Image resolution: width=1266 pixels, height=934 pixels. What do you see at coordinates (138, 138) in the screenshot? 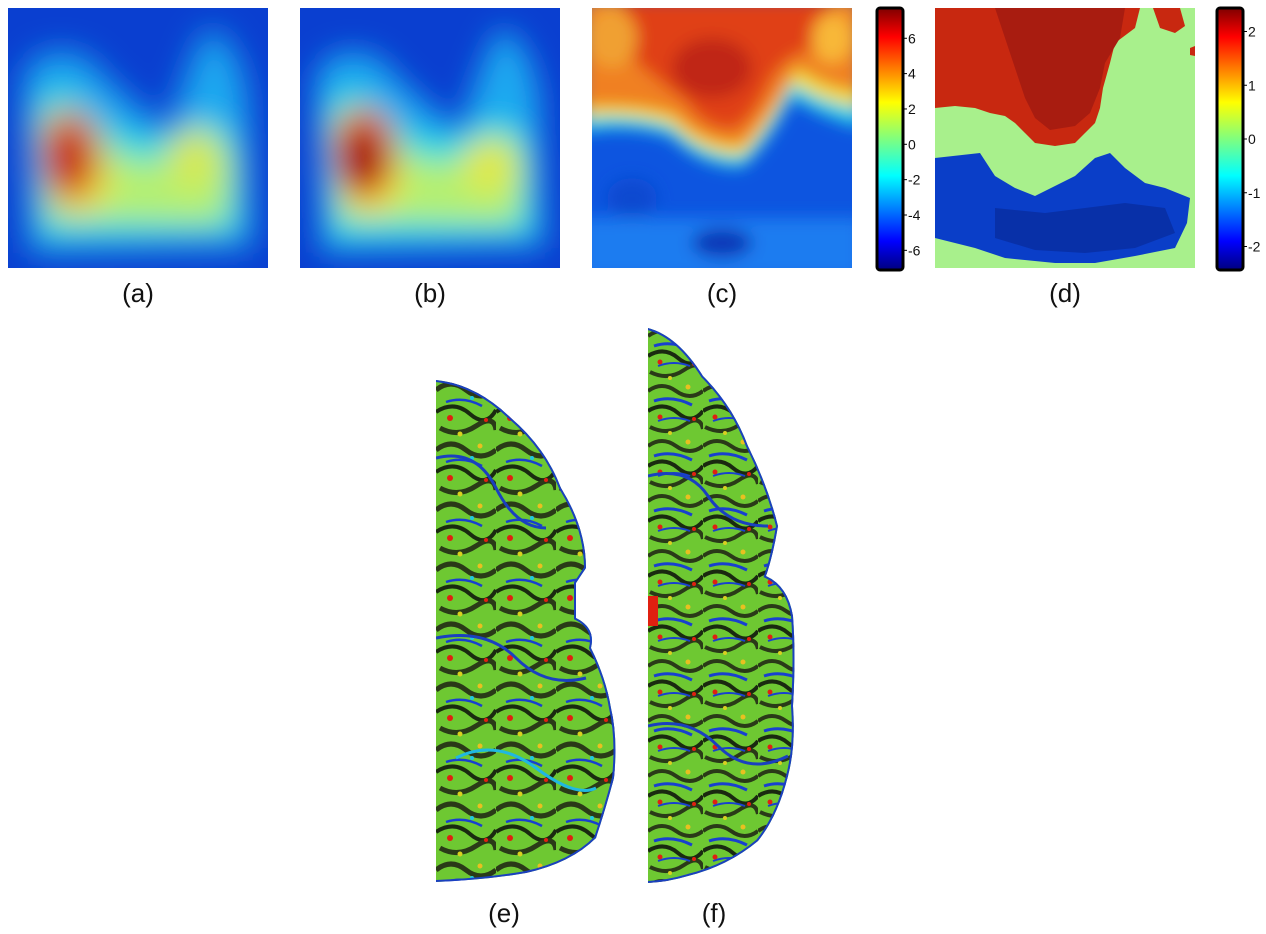
I see `panel-a-density-map` at bounding box center [138, 138].